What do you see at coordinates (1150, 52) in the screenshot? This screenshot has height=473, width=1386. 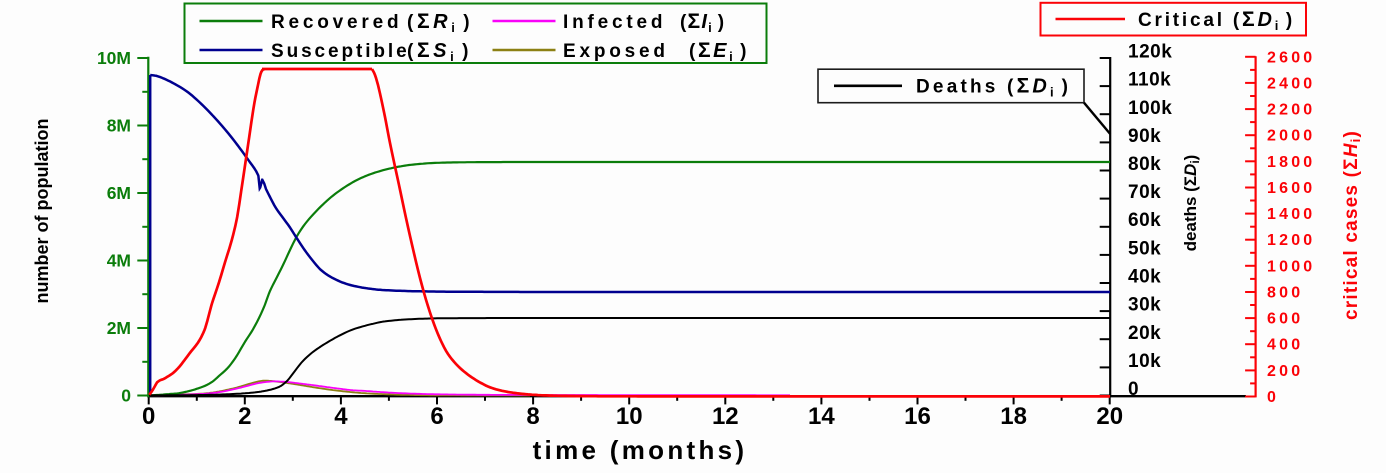 I see `svg-text: 120k` at bounding box center [1150, 52].